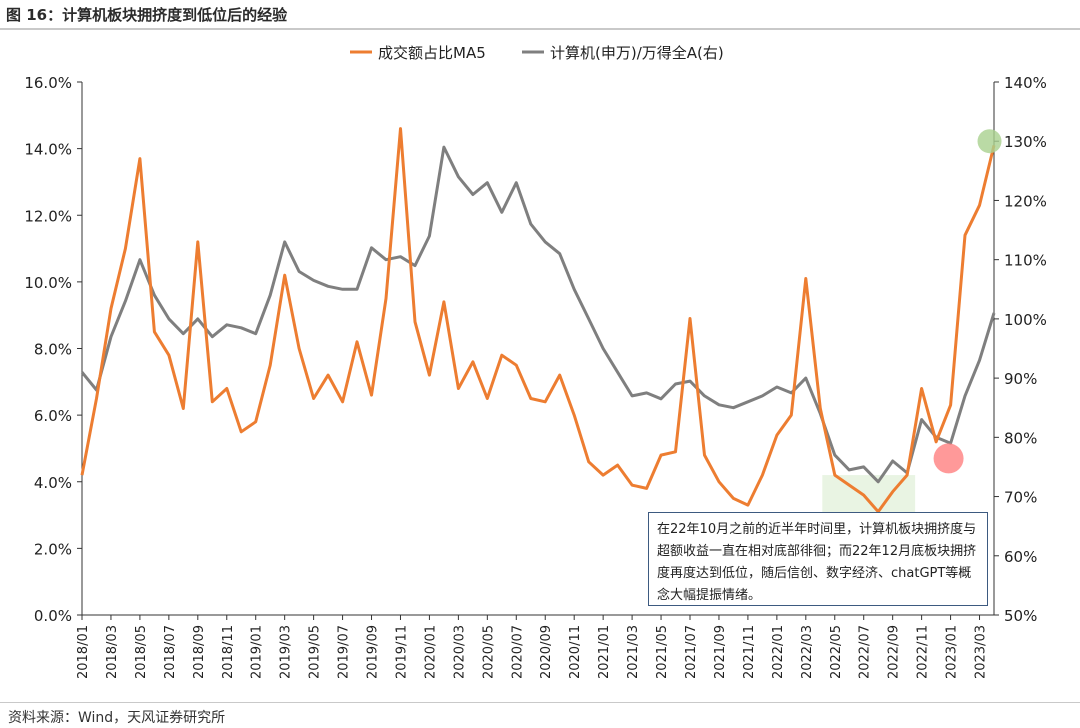 The width and height of the screenshot is (1080, 728). I want to click on x-tick-label: 2018/05, so click(141, 652).